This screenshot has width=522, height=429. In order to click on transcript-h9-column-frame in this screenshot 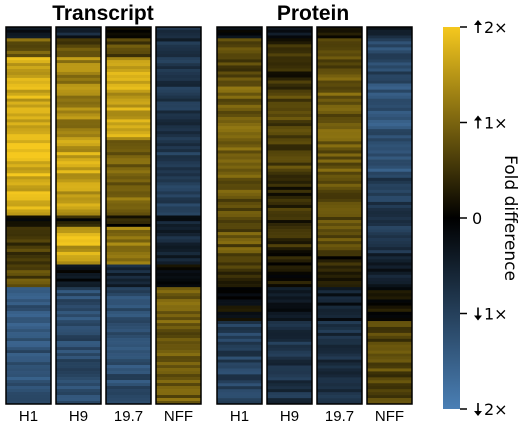, I will do `click(78, 215)`.